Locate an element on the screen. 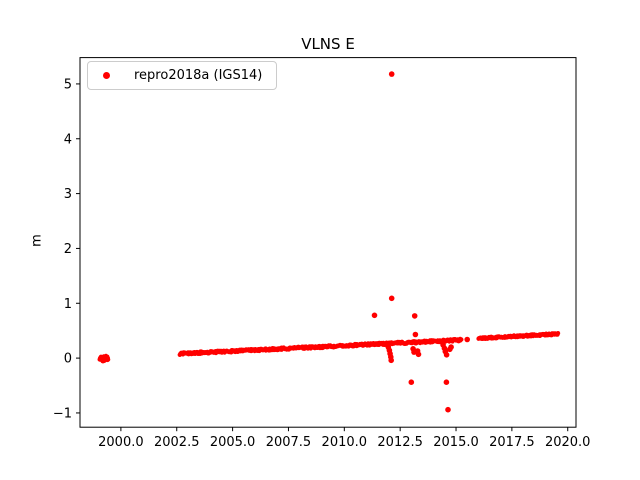 The image size is (640, 480). legend-marker-icon is located at coordinates (106, 75).